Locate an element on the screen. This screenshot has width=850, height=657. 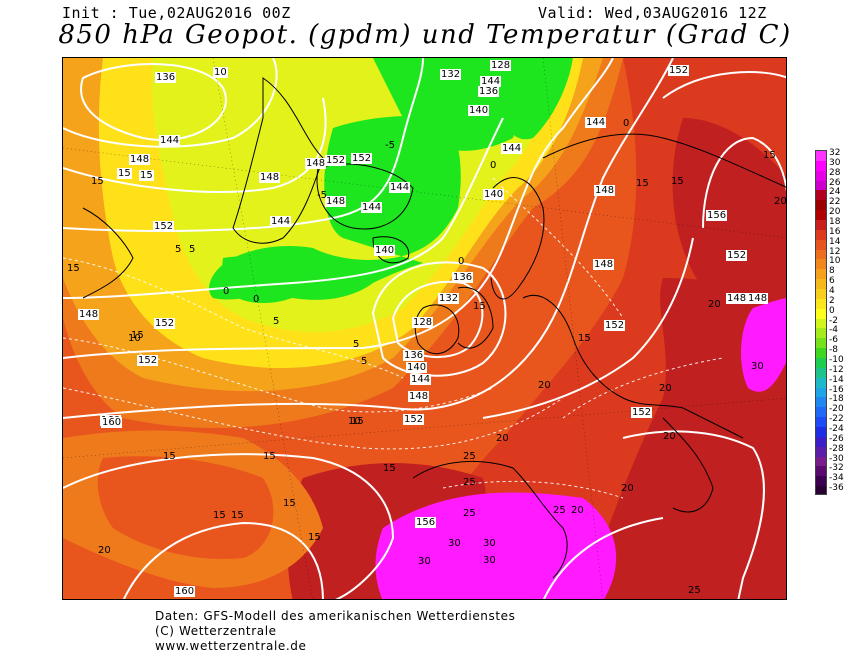
color-scale-label: -4 is located at coordinates (833, 330).